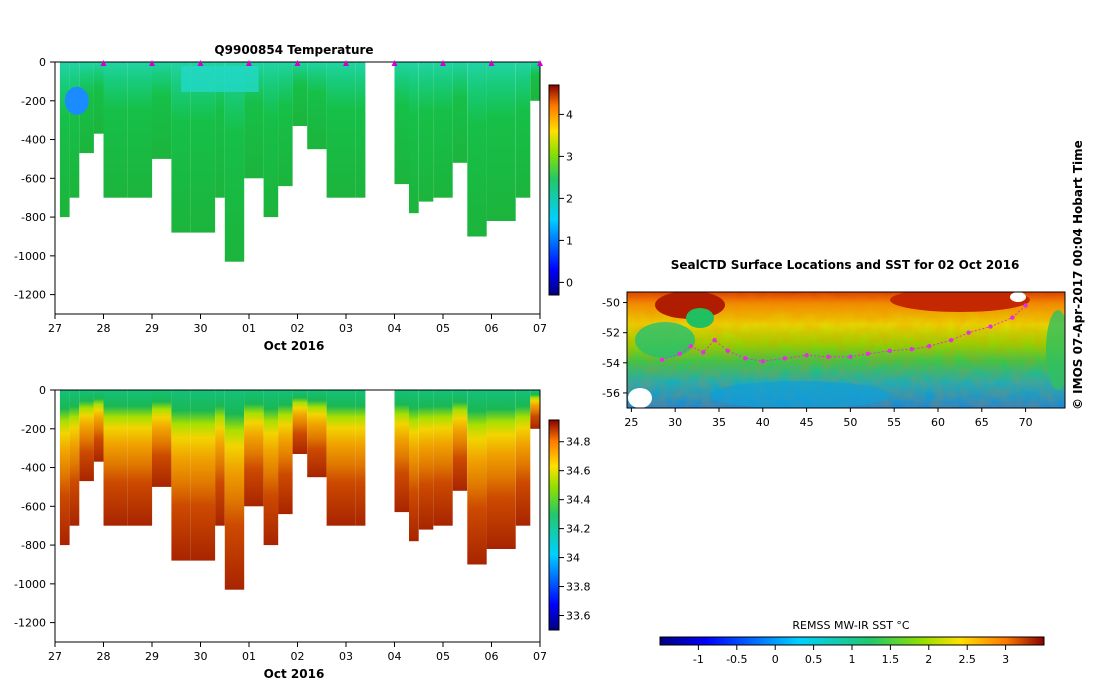 The image size is (1099, 700). Describe the element at coordinates (299, 490) in the screenshot. I see `salinity-profiles` at that location.